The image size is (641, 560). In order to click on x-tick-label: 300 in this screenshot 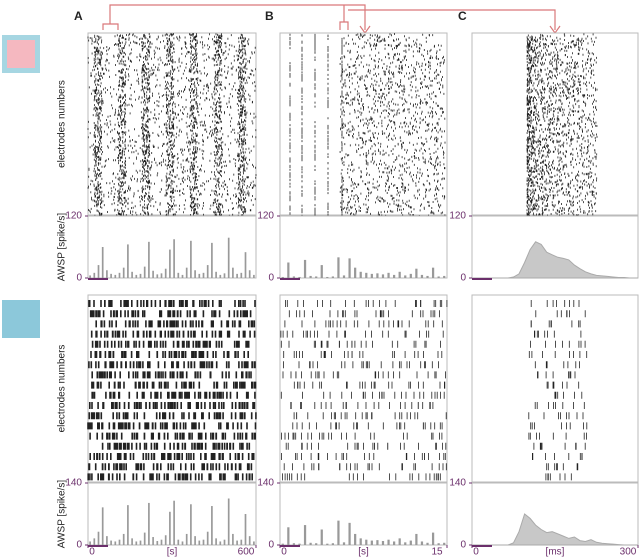, I will do `click(628, 552)`.